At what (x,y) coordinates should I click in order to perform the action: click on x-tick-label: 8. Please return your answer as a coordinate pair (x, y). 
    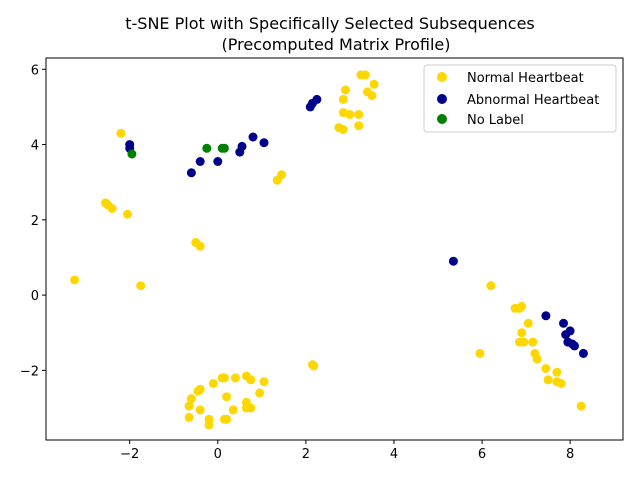
    Looking at the image, I should click on (570, 454).